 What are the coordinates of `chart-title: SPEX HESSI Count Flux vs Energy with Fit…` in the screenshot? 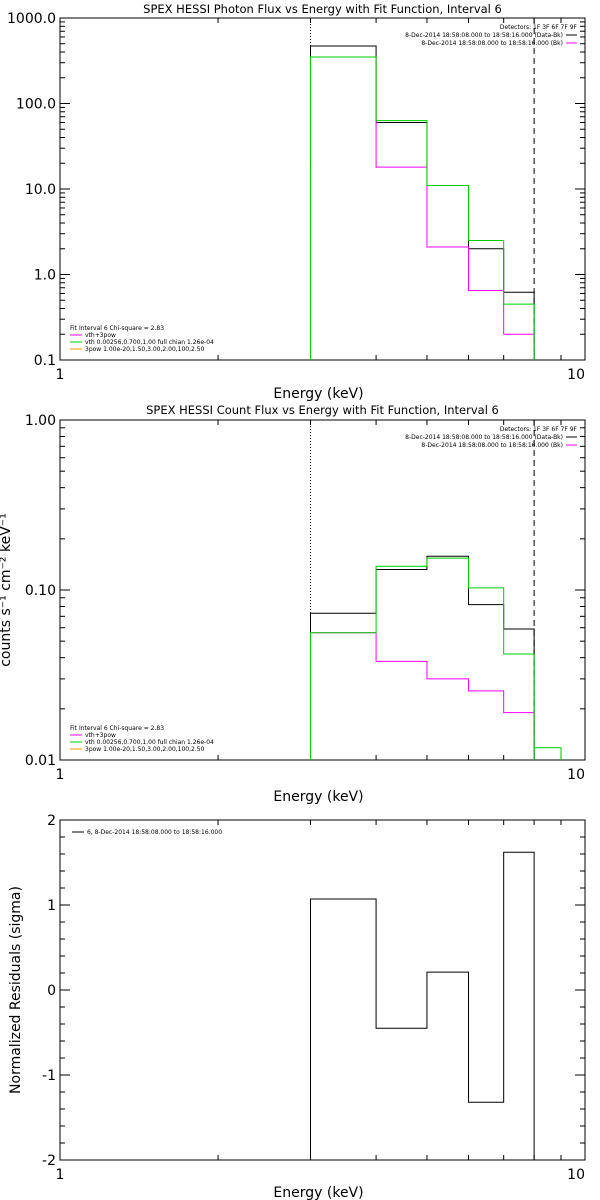 It's located at (322, 410).